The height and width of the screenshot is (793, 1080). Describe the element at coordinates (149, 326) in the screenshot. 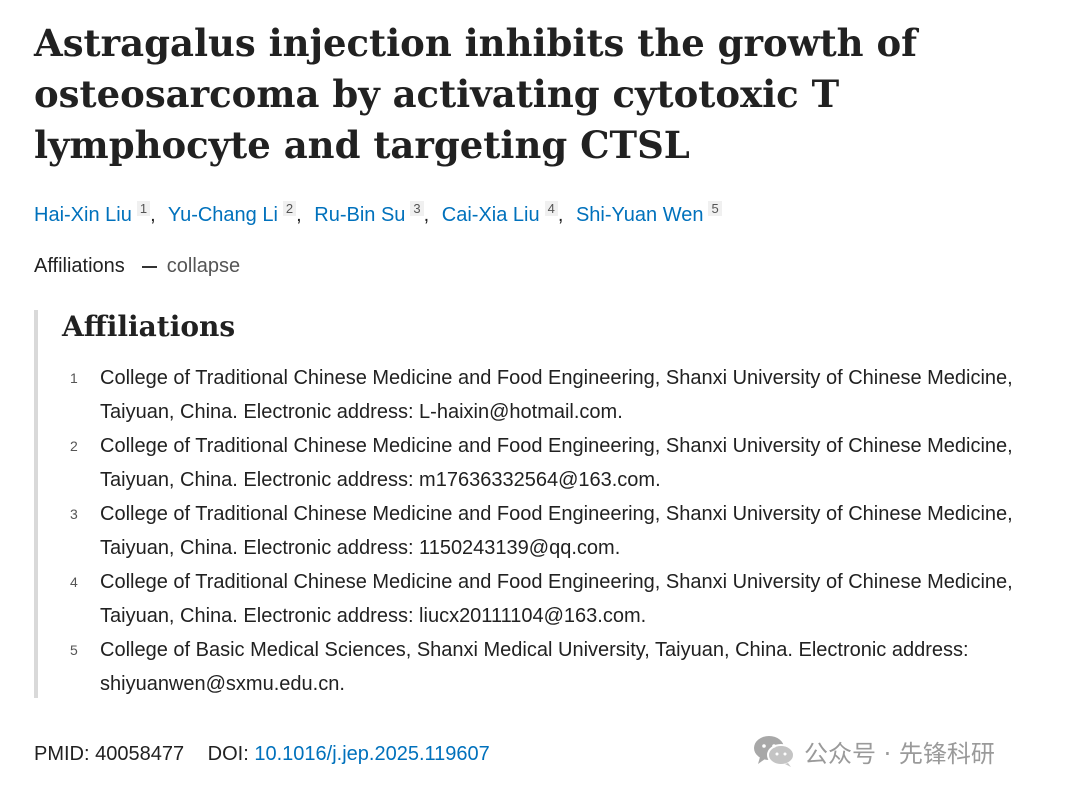

I see `affiliations-heading: Affiliations` at that location.